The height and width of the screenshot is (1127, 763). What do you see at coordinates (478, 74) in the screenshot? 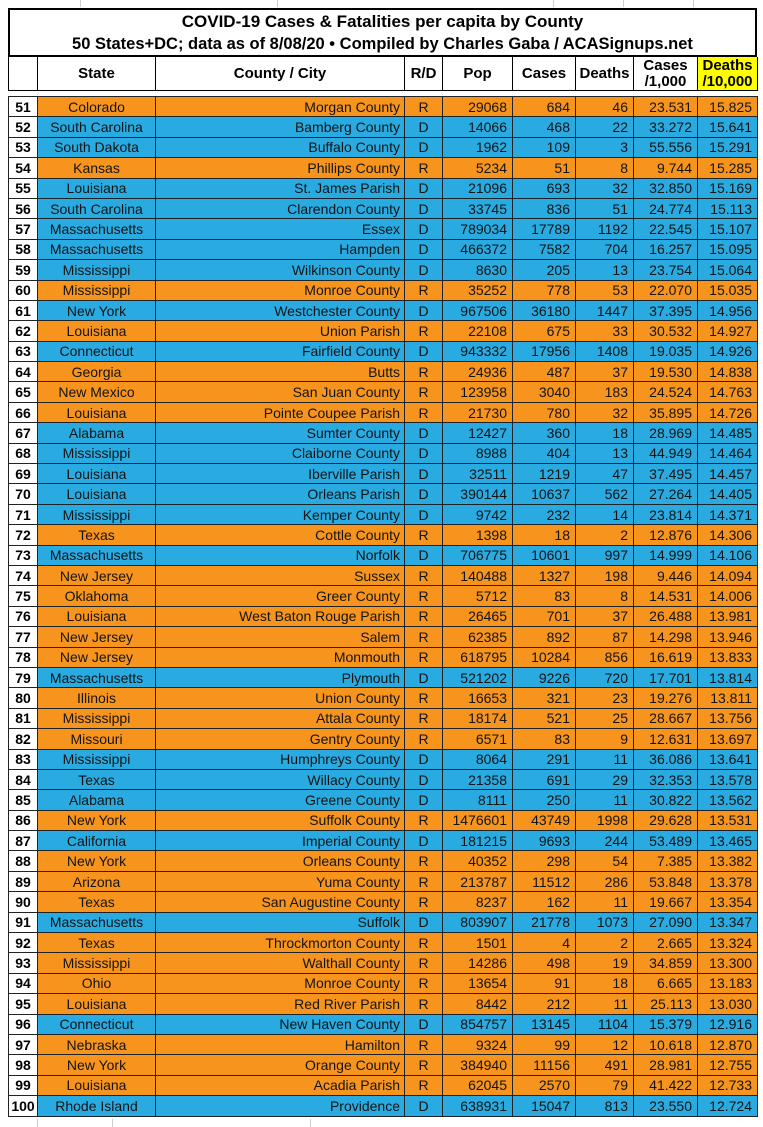
I see `column-header-pop: Pop` at bounding box center [478, 74].